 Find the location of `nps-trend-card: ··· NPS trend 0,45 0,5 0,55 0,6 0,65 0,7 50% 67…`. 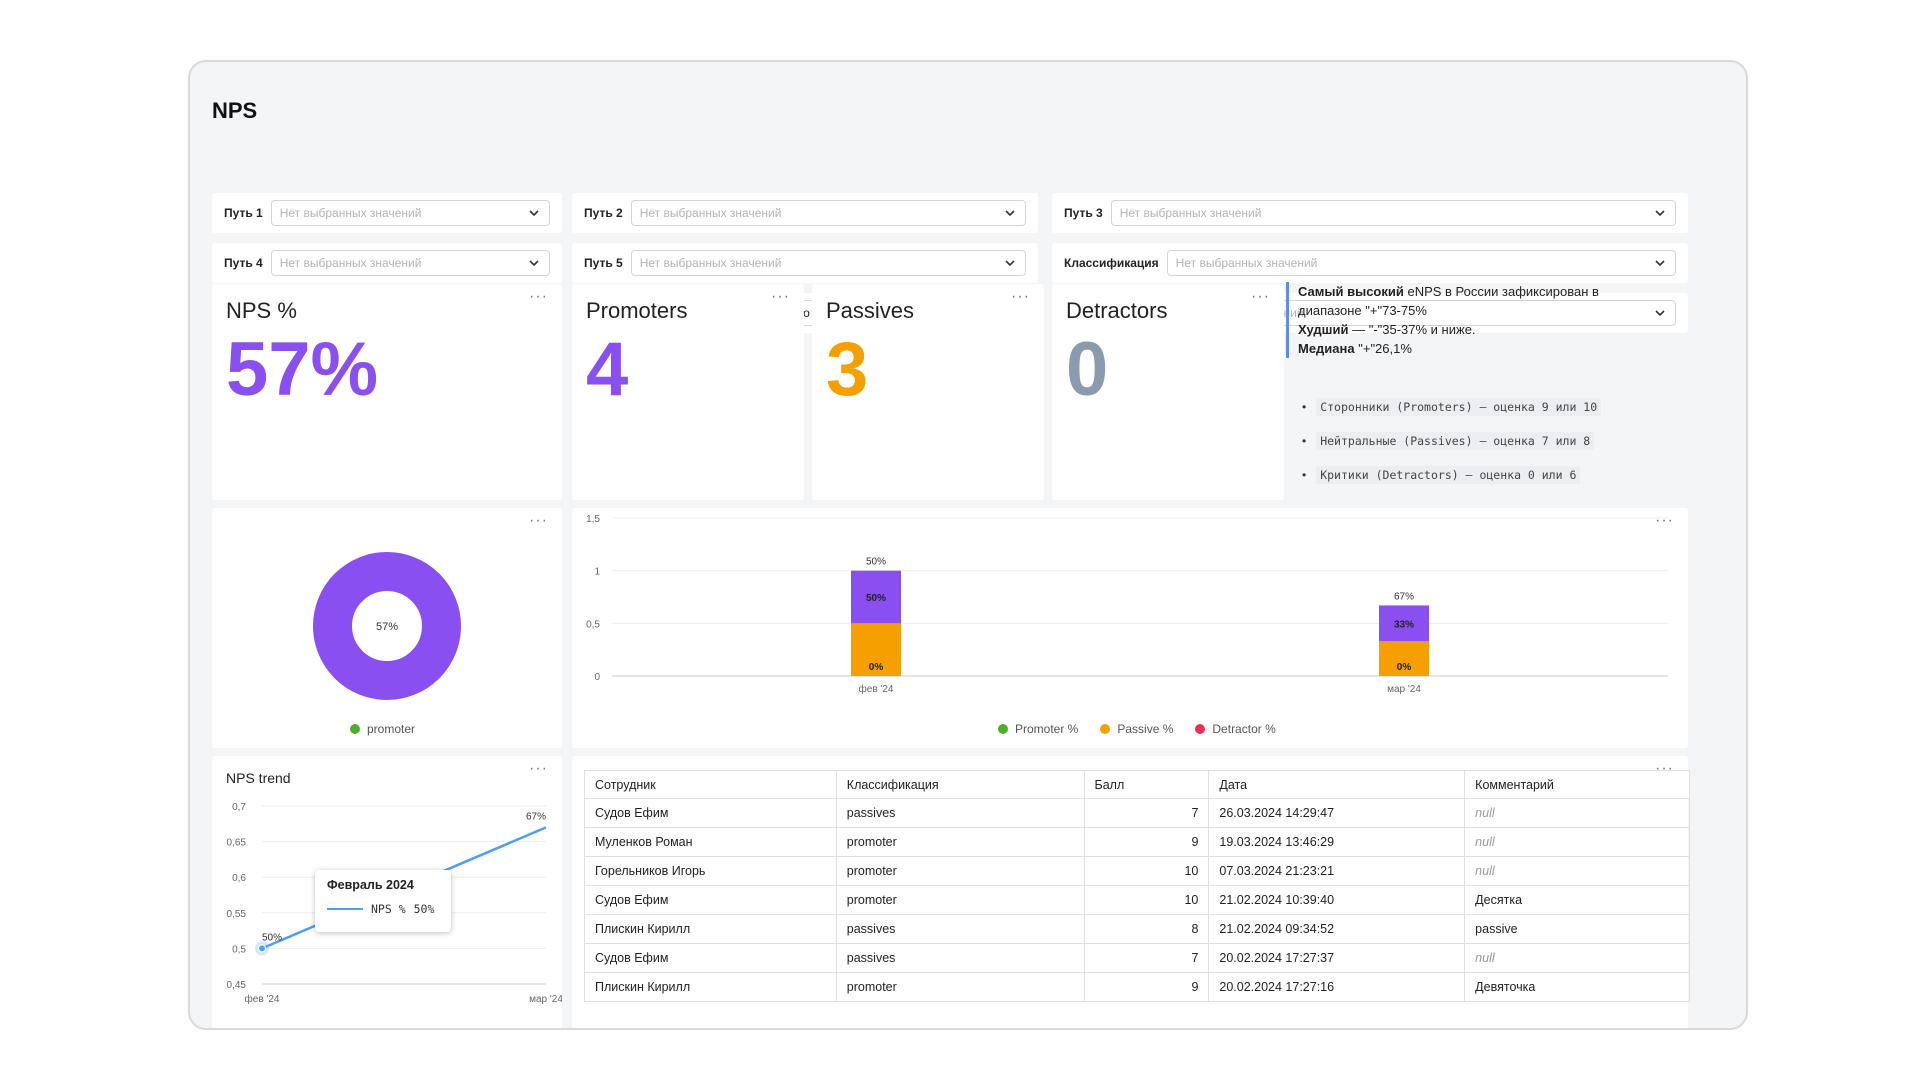

nps-trend-card: ··· NPS trend 0,45 0,5 0,55 0,6 0,65 0,7 50% 67… is located at coordinates (387, 892).